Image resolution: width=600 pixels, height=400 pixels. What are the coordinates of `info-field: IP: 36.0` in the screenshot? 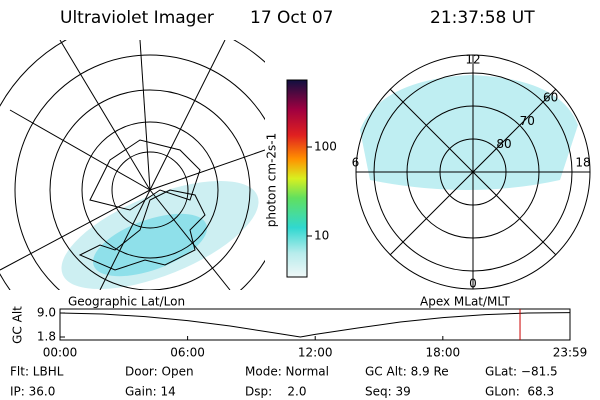 It's located at (32, 392).